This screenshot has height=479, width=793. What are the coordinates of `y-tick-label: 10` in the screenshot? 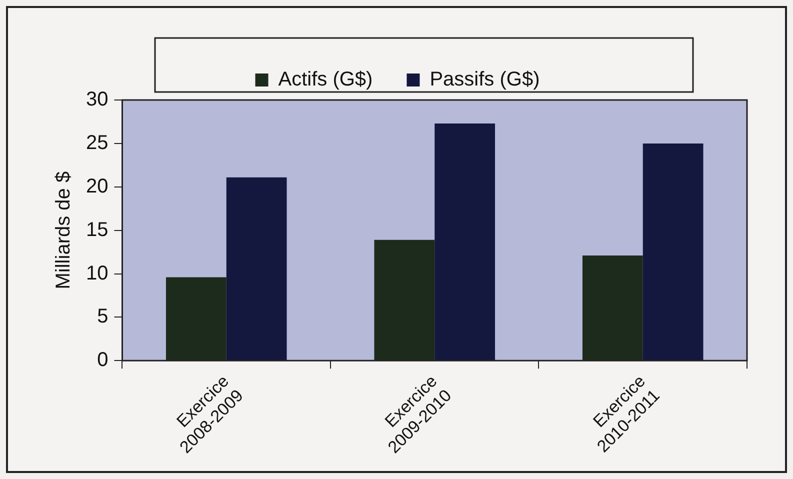 It's located at (97, 273).